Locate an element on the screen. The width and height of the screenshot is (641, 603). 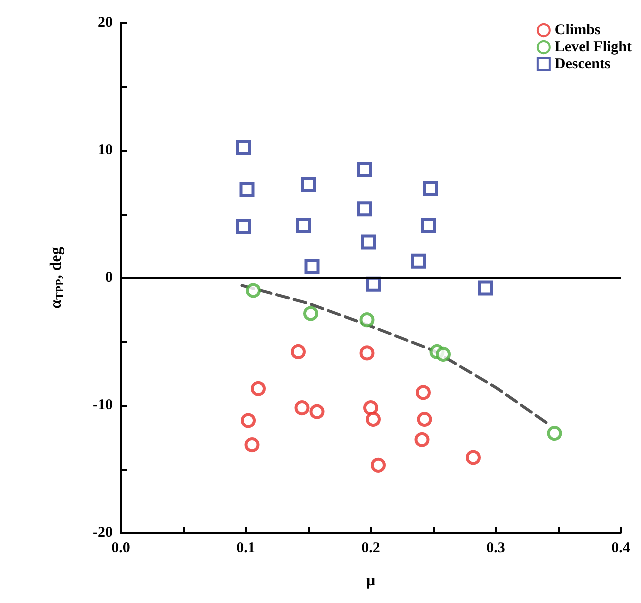
x-axis-title: μ is located at coordinates (371, 581).